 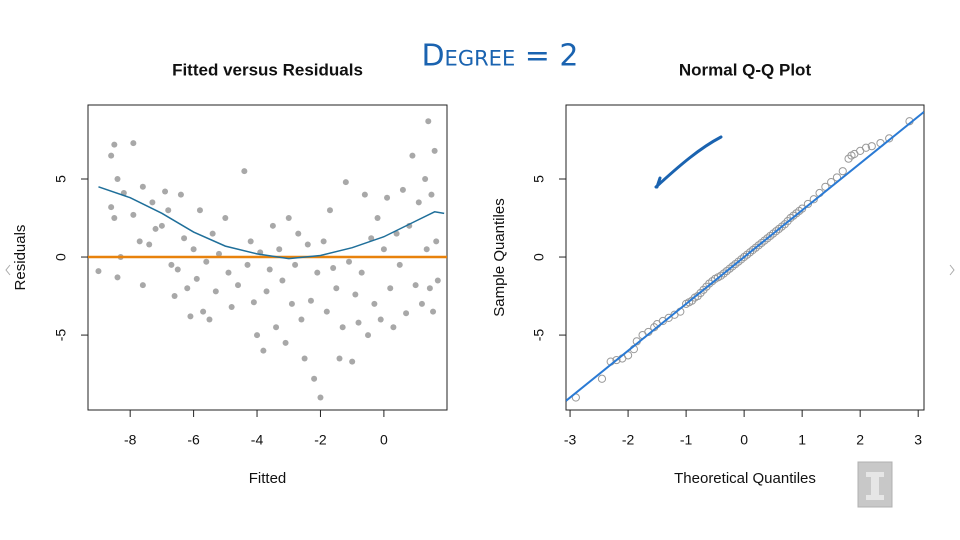 What do you see at coordinates (130, 440) in the screenshot?
I see `x-tick-label: -8` at bounding box center [130, 440].